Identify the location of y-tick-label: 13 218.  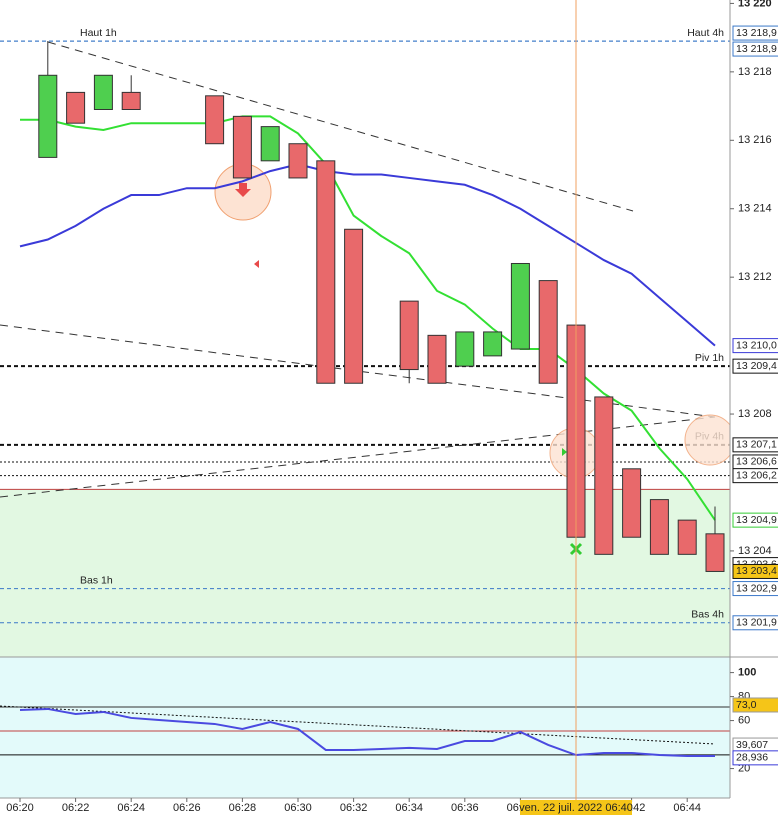
(755, 72).